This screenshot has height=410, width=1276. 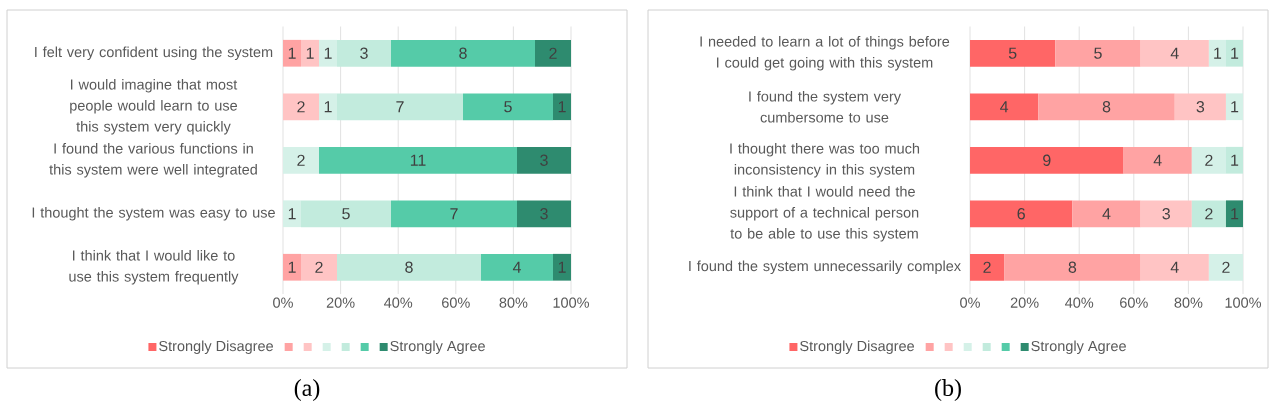 I want to click on y-tick-label: I found the system very cumbersome to use, so click(x=825, y=106).